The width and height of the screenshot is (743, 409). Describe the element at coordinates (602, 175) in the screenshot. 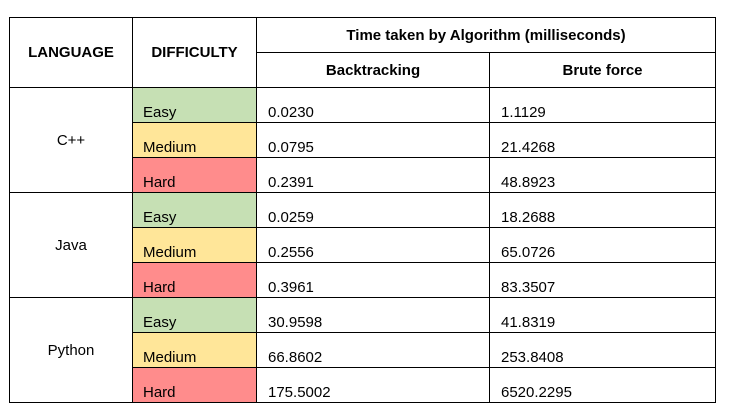

I see `brute-force-cell: 48.8923` at that location.